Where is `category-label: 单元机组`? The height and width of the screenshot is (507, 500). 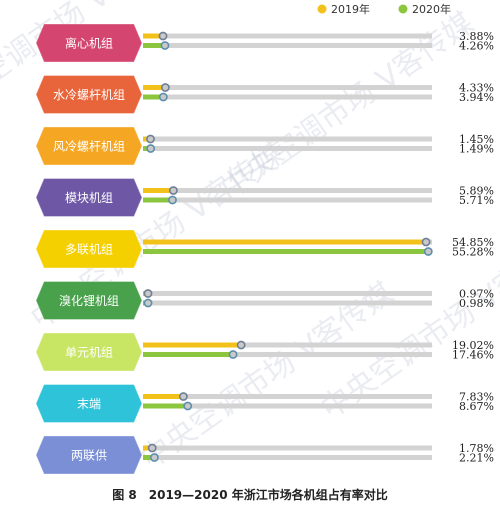
category-label: 单元机组 is located at coordinates (89, 353).